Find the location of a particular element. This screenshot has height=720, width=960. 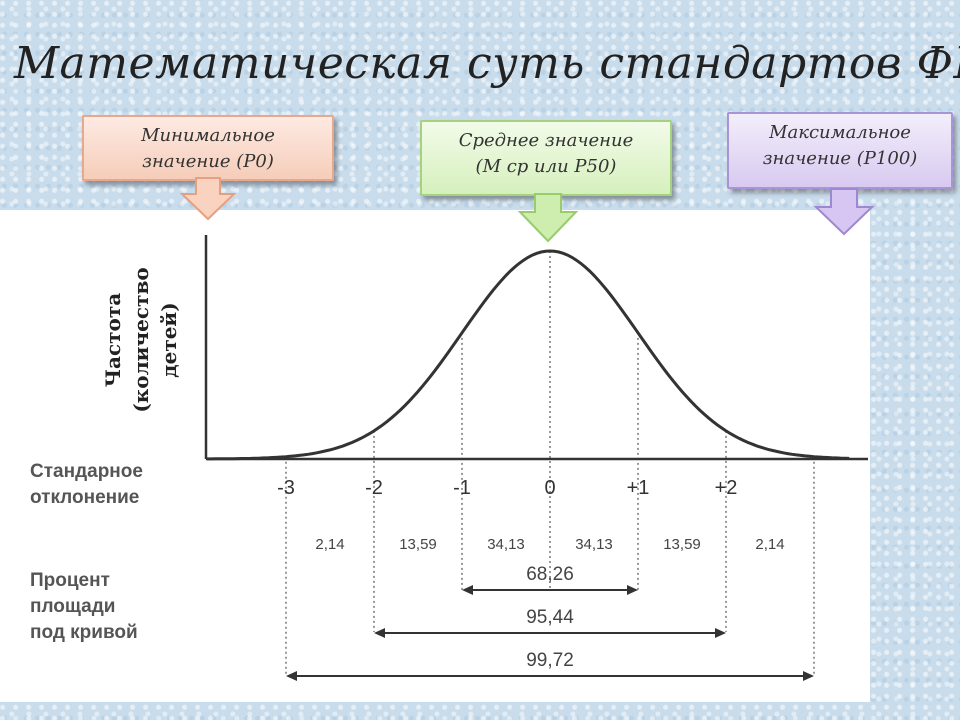

area-label-line1: Процент is located at coordinates (70, 580).